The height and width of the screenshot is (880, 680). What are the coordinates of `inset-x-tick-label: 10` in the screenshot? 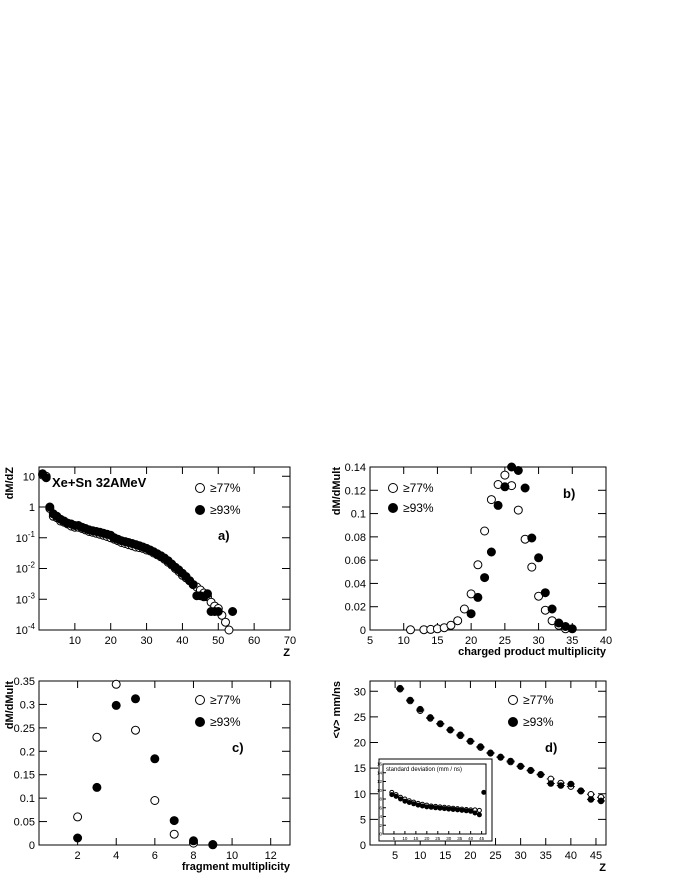 It's located at (405, 838).